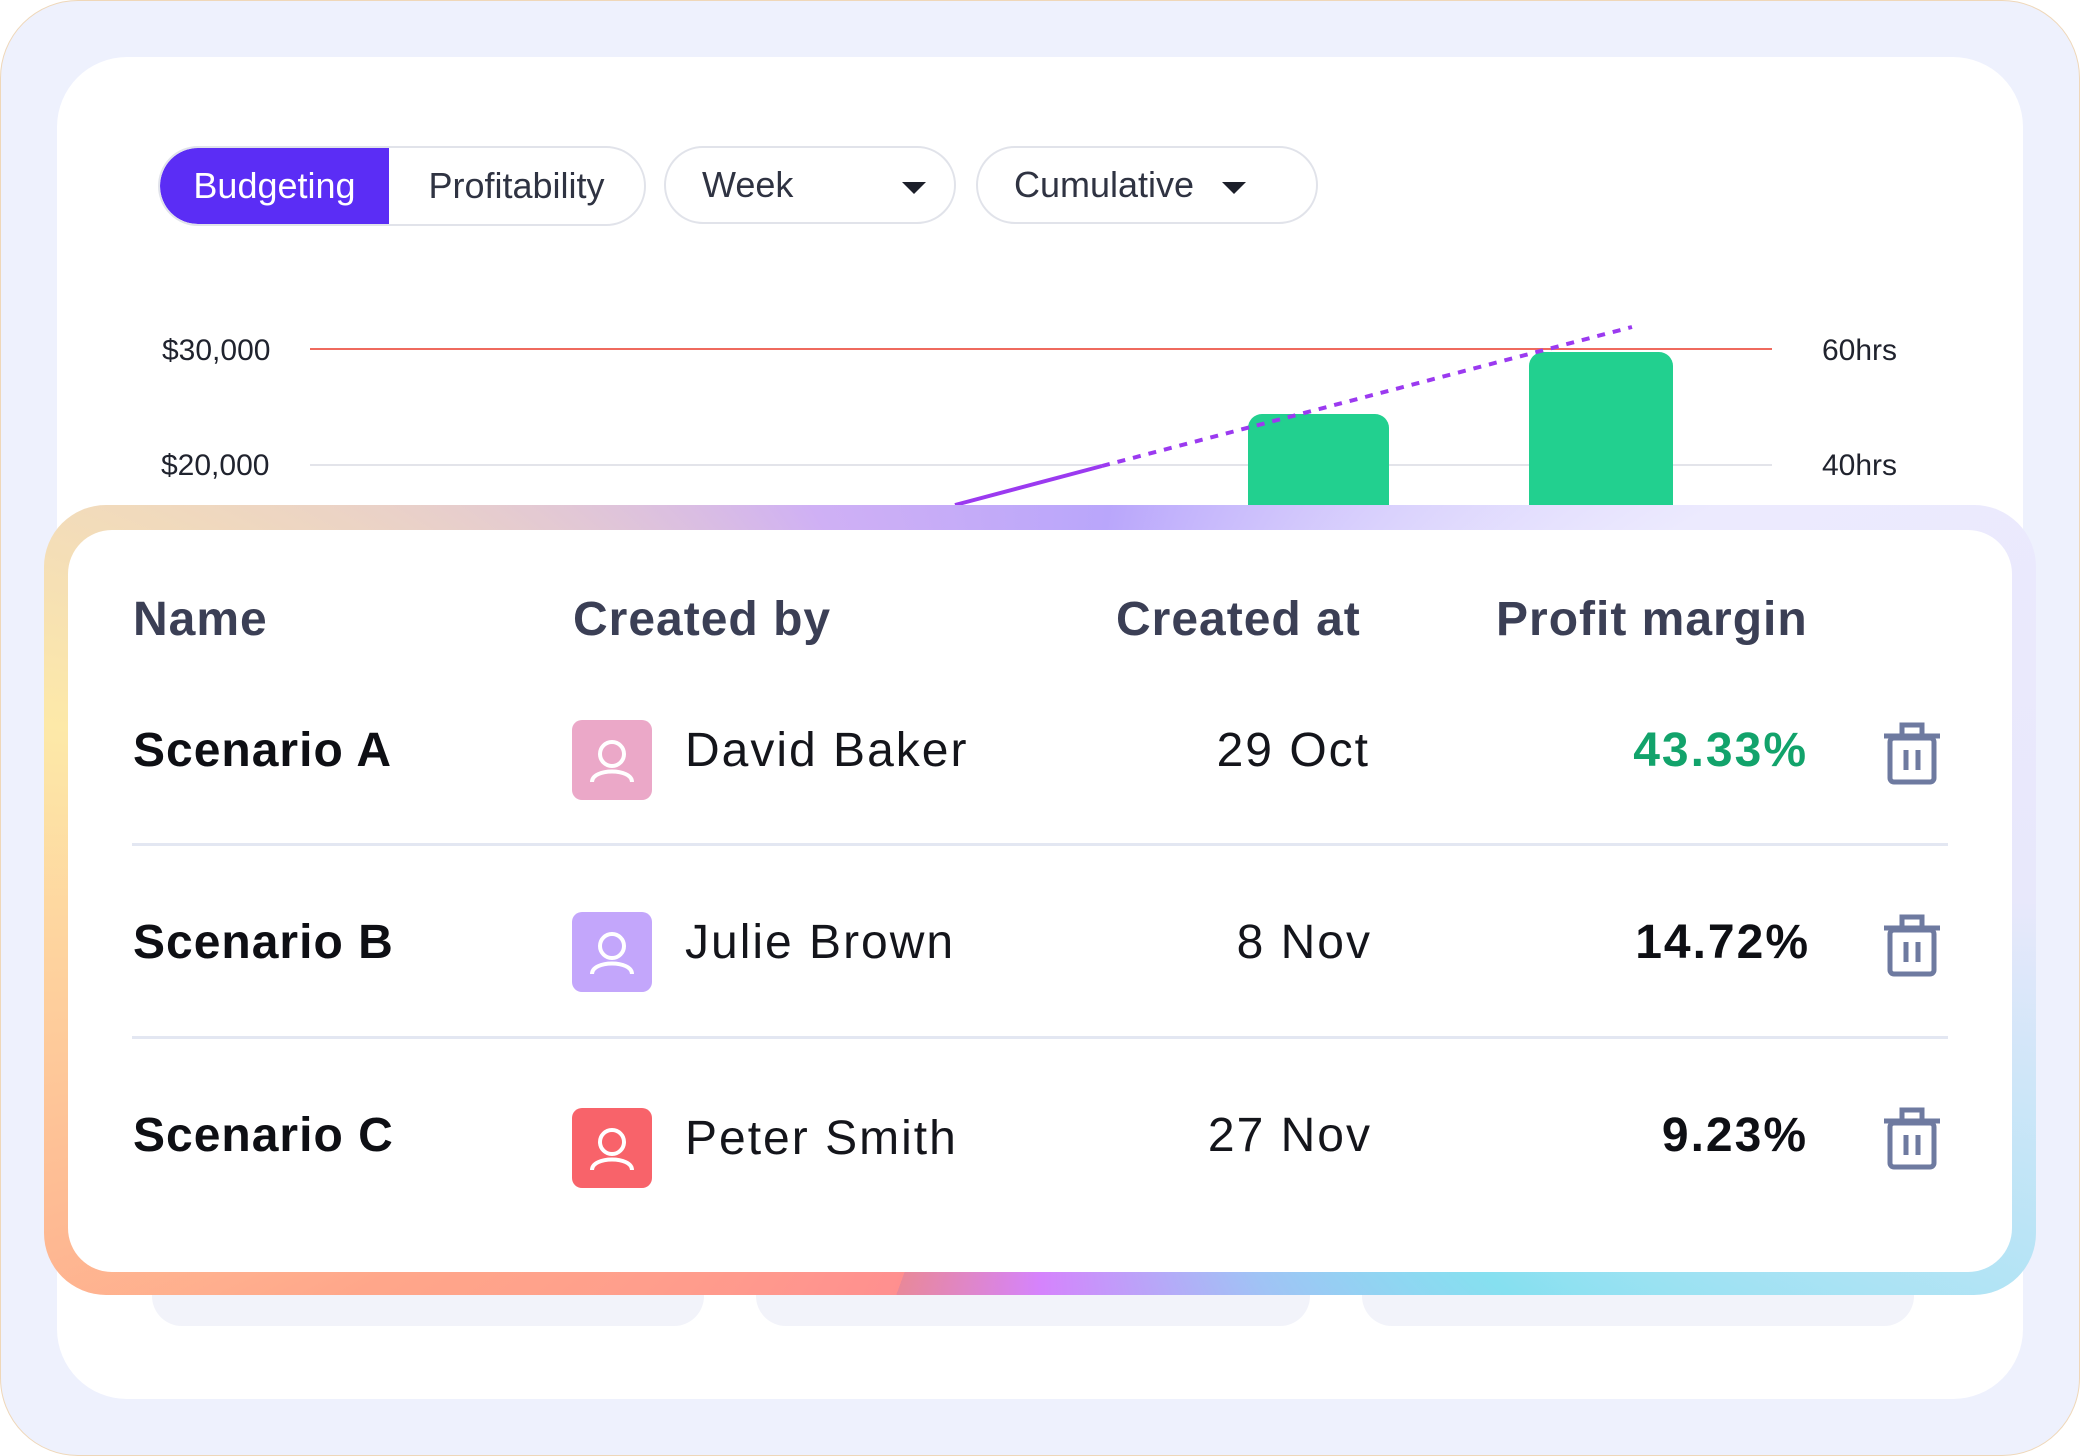  What do you see at coordinates (274, 186) in the screenshot?
I see `tab-budgeting: Budgeting` at bounding box center [274, 186].